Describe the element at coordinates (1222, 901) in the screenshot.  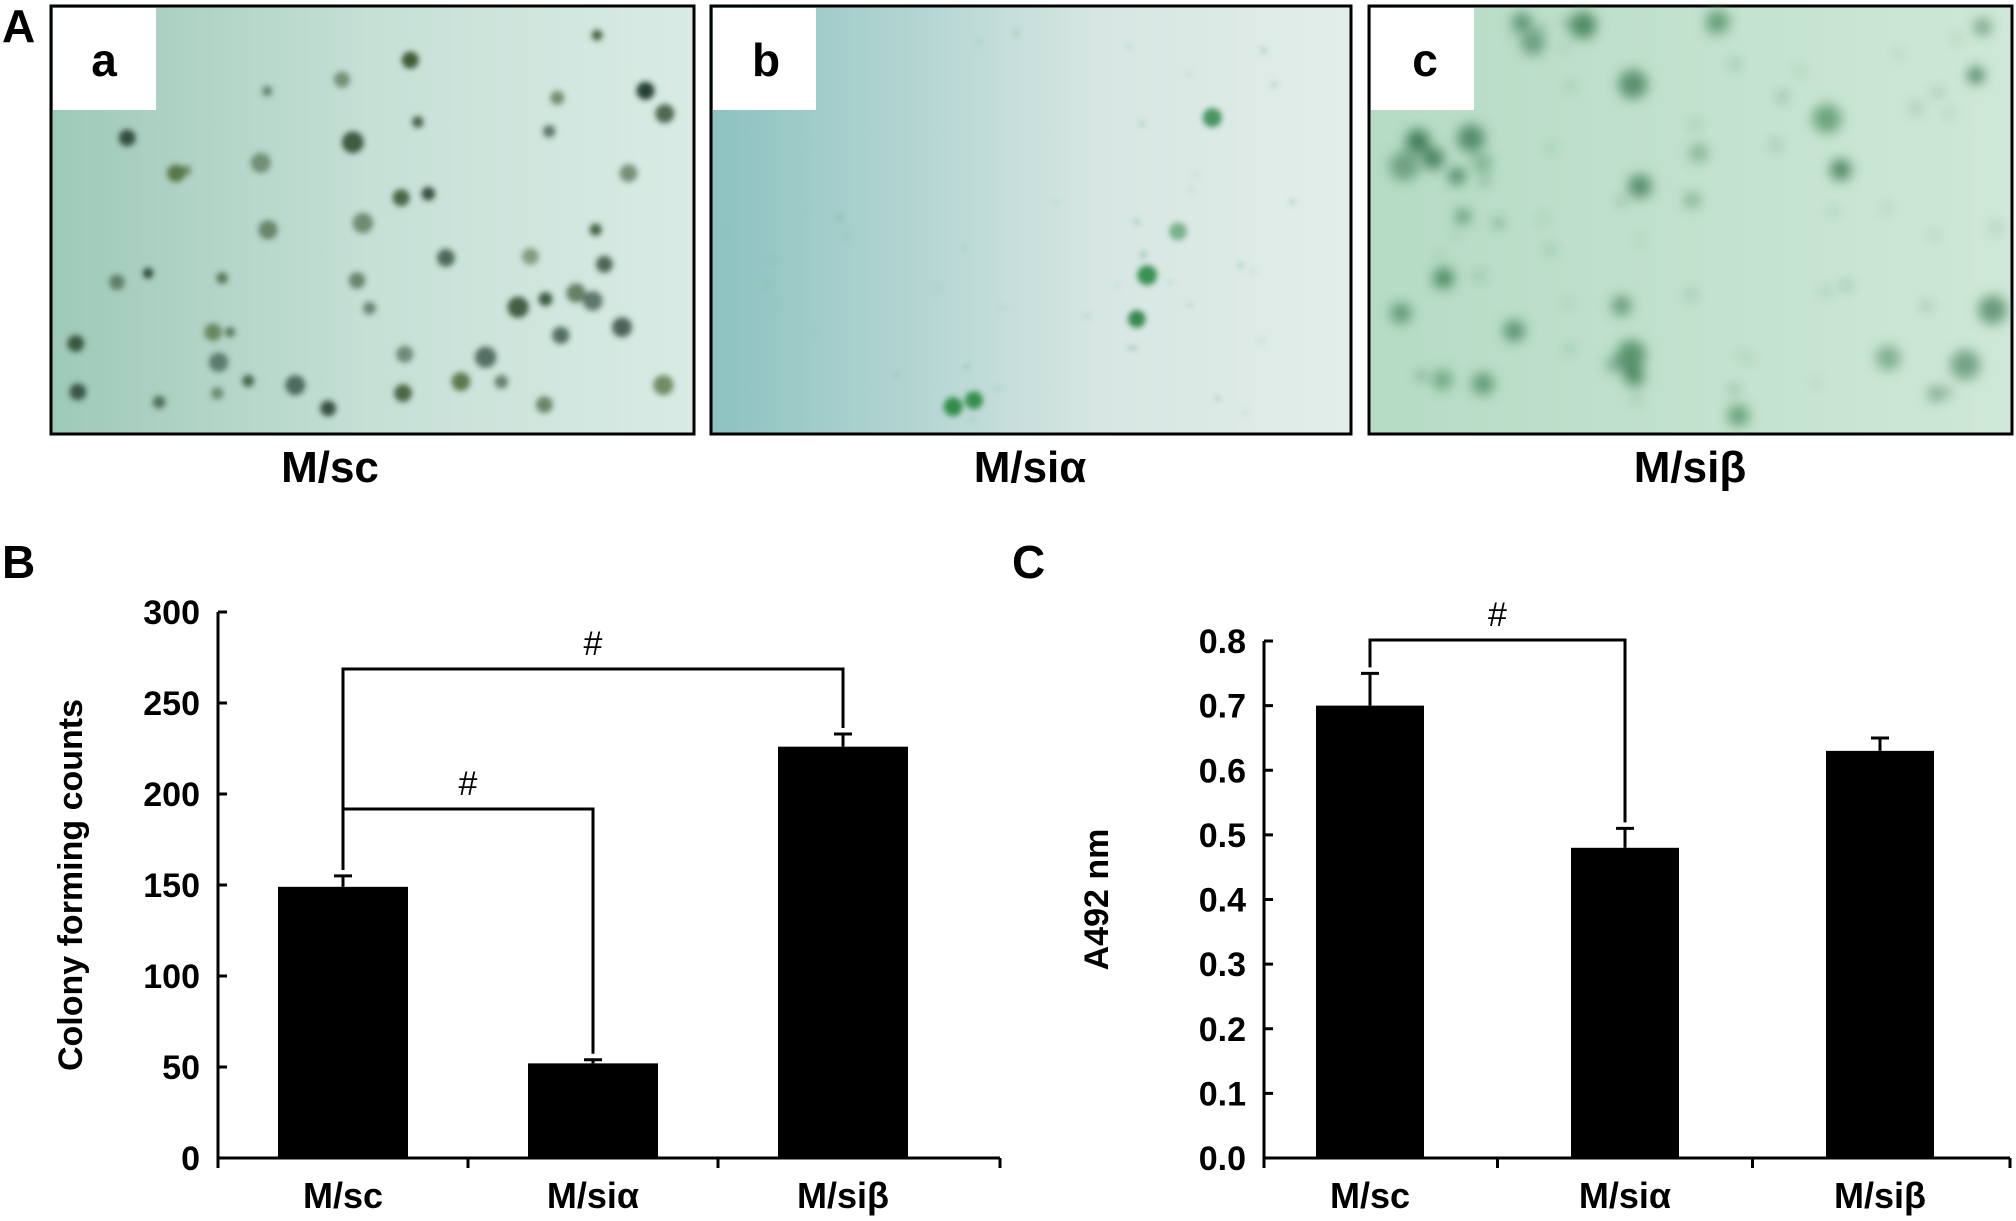
I see `y-tick-label: 0.4` at that location.